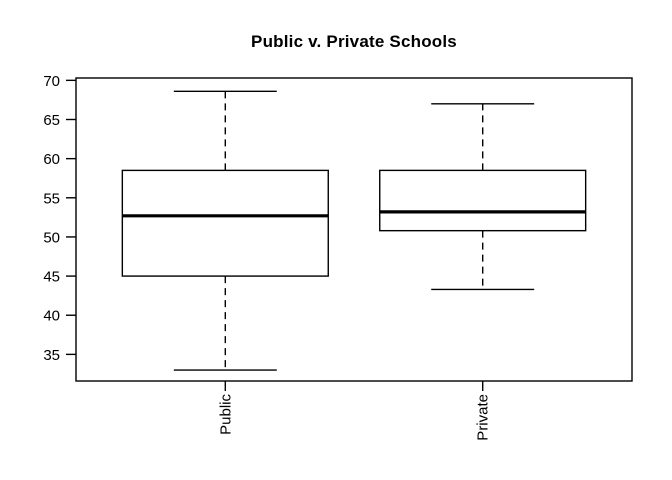 This screenshot has width=672, height=480. I want to click on y-tick-label: 40, so click(51, 316).